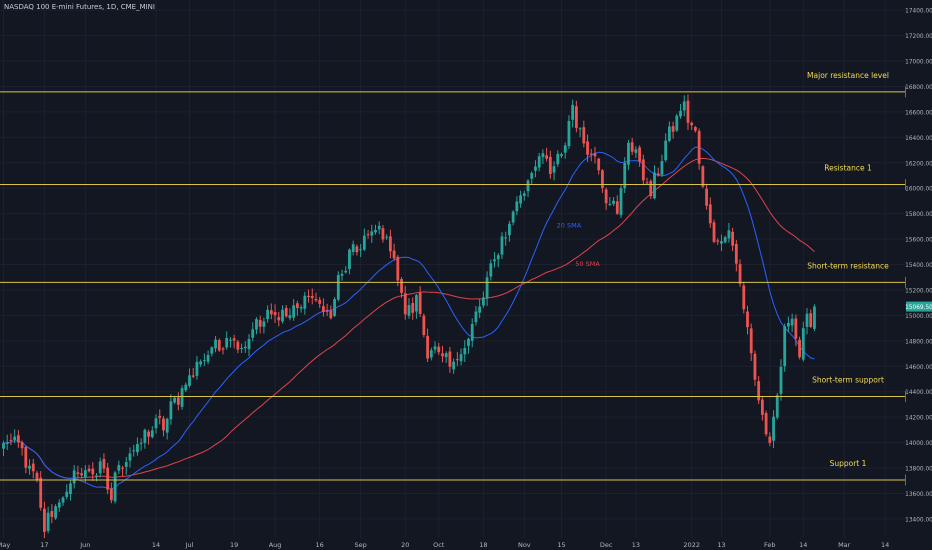 Image resolution: width=932 pixels, height=550 pixels. I want to click on time-tick-label: Jun, so click(84, 545).